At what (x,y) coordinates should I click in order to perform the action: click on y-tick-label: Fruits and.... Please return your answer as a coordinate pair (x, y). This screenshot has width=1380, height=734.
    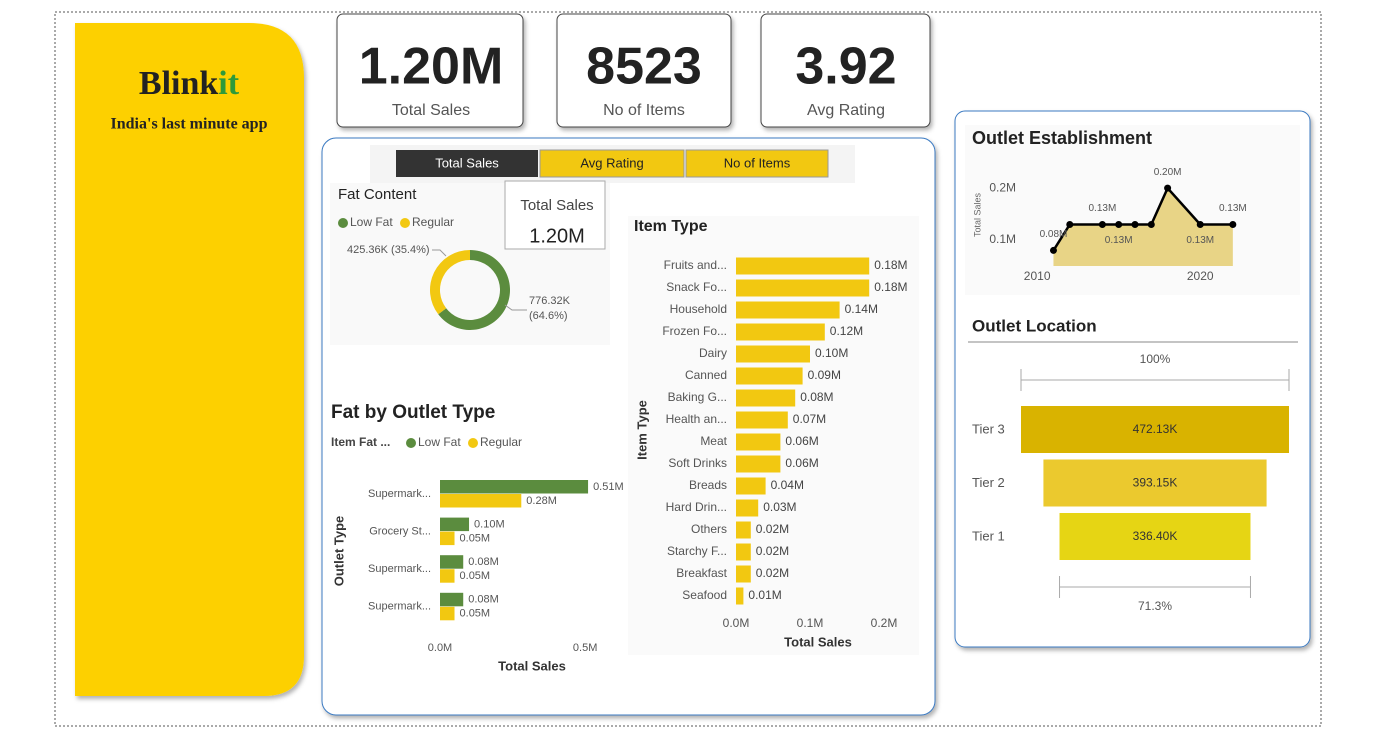
    Looking at the image, I should click on (695, 265).